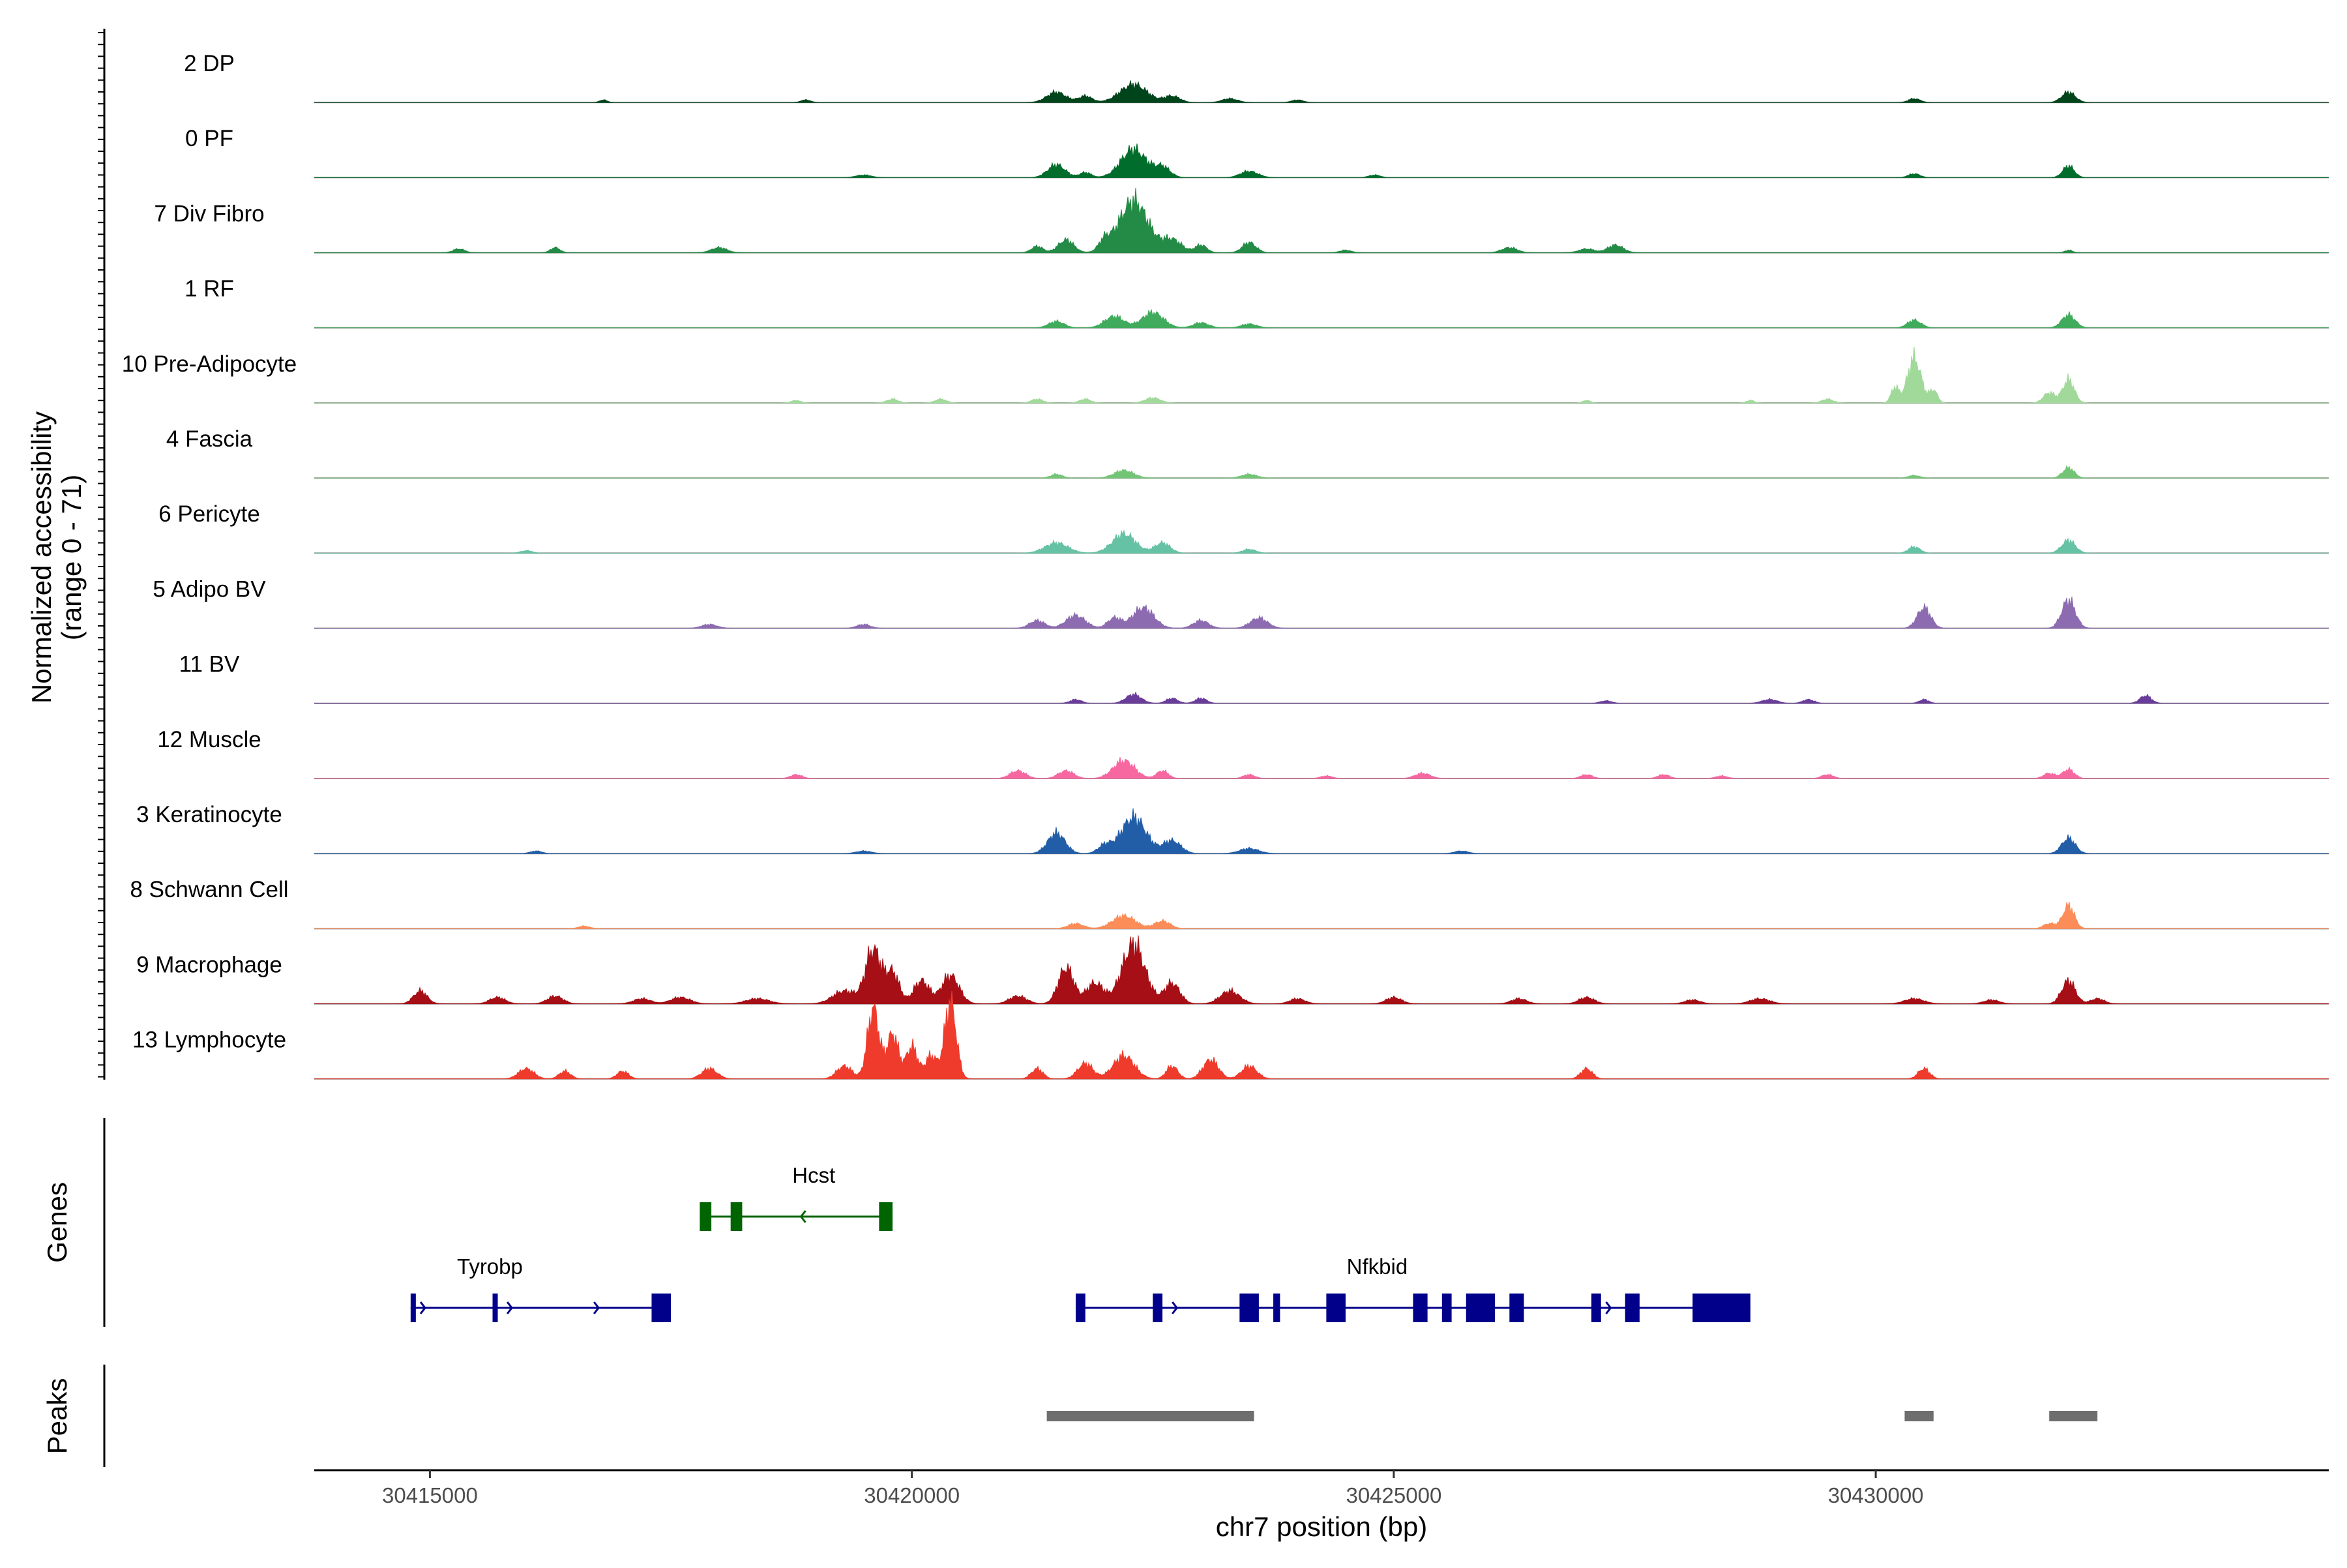 This screenshot has height=1568, width=2347. I want to click on gene-label: Nfkbid, so click(1377, 1266).